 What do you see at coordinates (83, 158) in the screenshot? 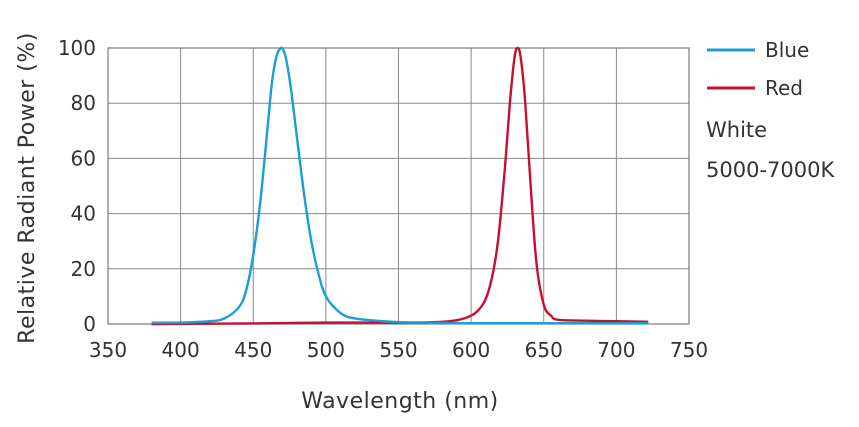
I see `y-tick-label: 60` at bounding box center [83, 158].